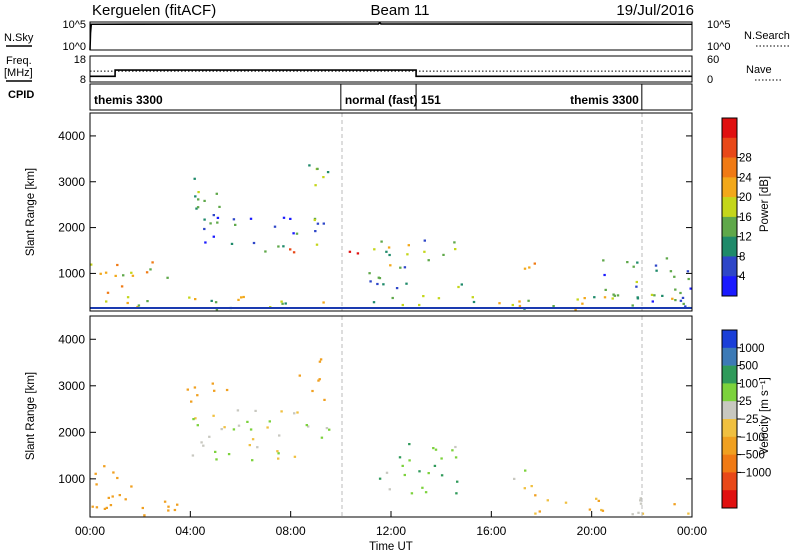  I want to click on power-colorbar-label: Power [dB], so click(765, 204).